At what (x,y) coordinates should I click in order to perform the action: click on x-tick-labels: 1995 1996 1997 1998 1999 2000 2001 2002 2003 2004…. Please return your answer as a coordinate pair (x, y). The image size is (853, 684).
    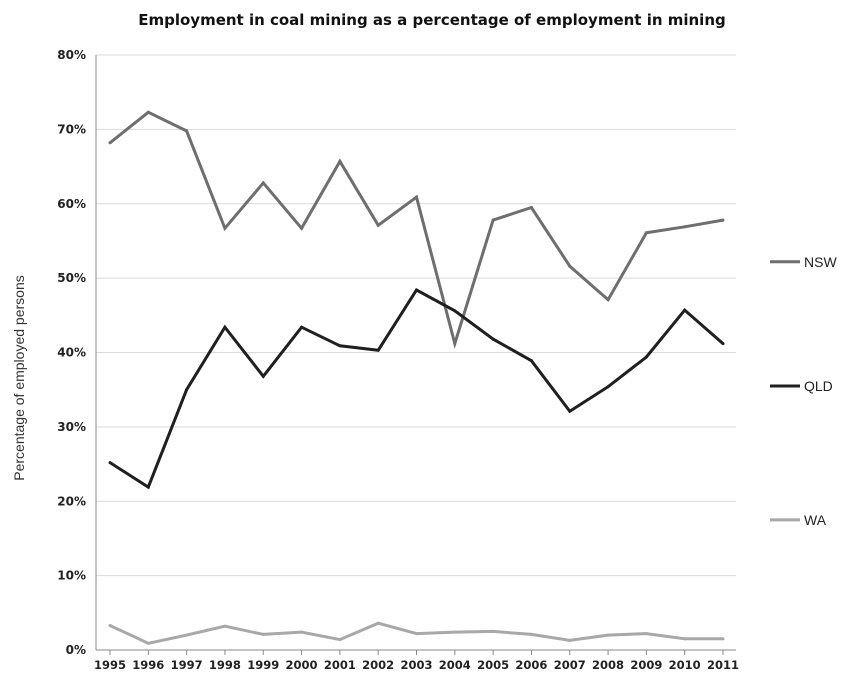
    Looking at the image, I should click on (416, 661).